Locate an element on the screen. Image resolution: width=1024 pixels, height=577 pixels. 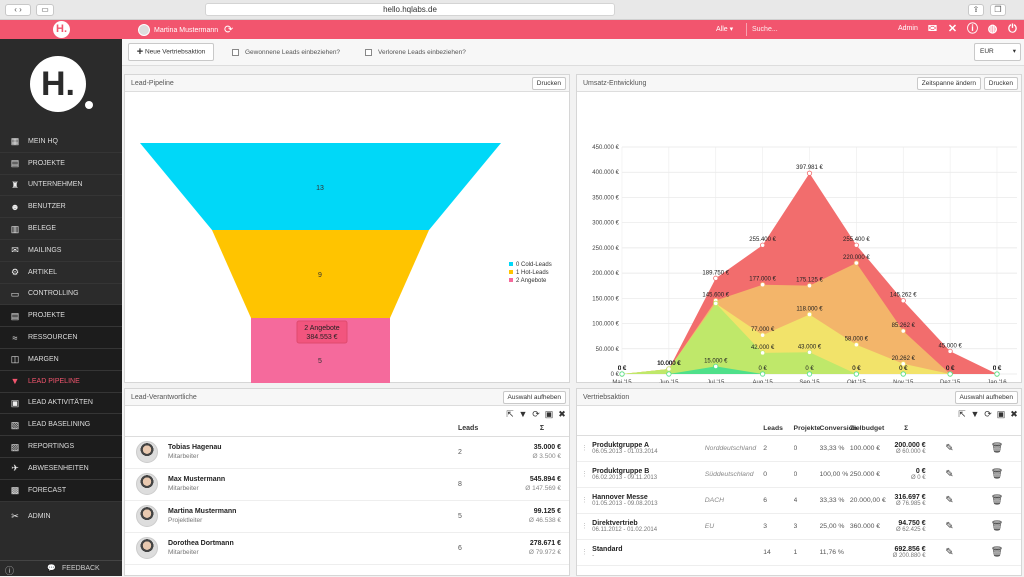
person-name: Max Mustermann is located at coordinates (197, 479).